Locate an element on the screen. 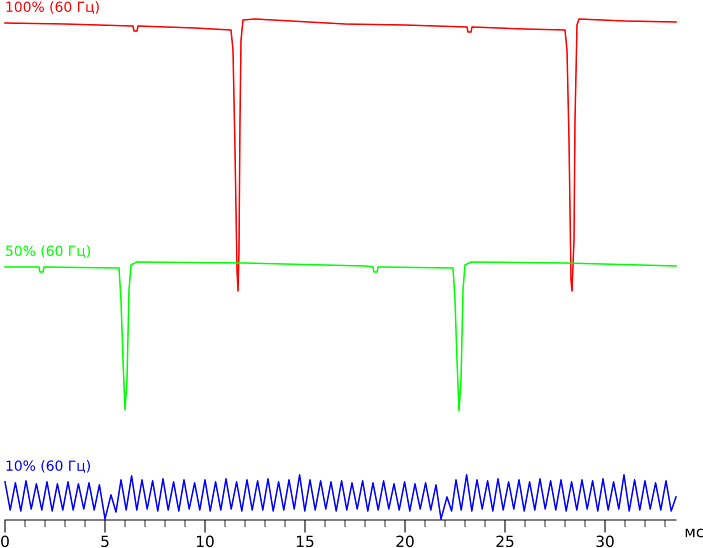 The image size is (703, 548). x-tick-label: 15 is located at coordinates (305, 542).